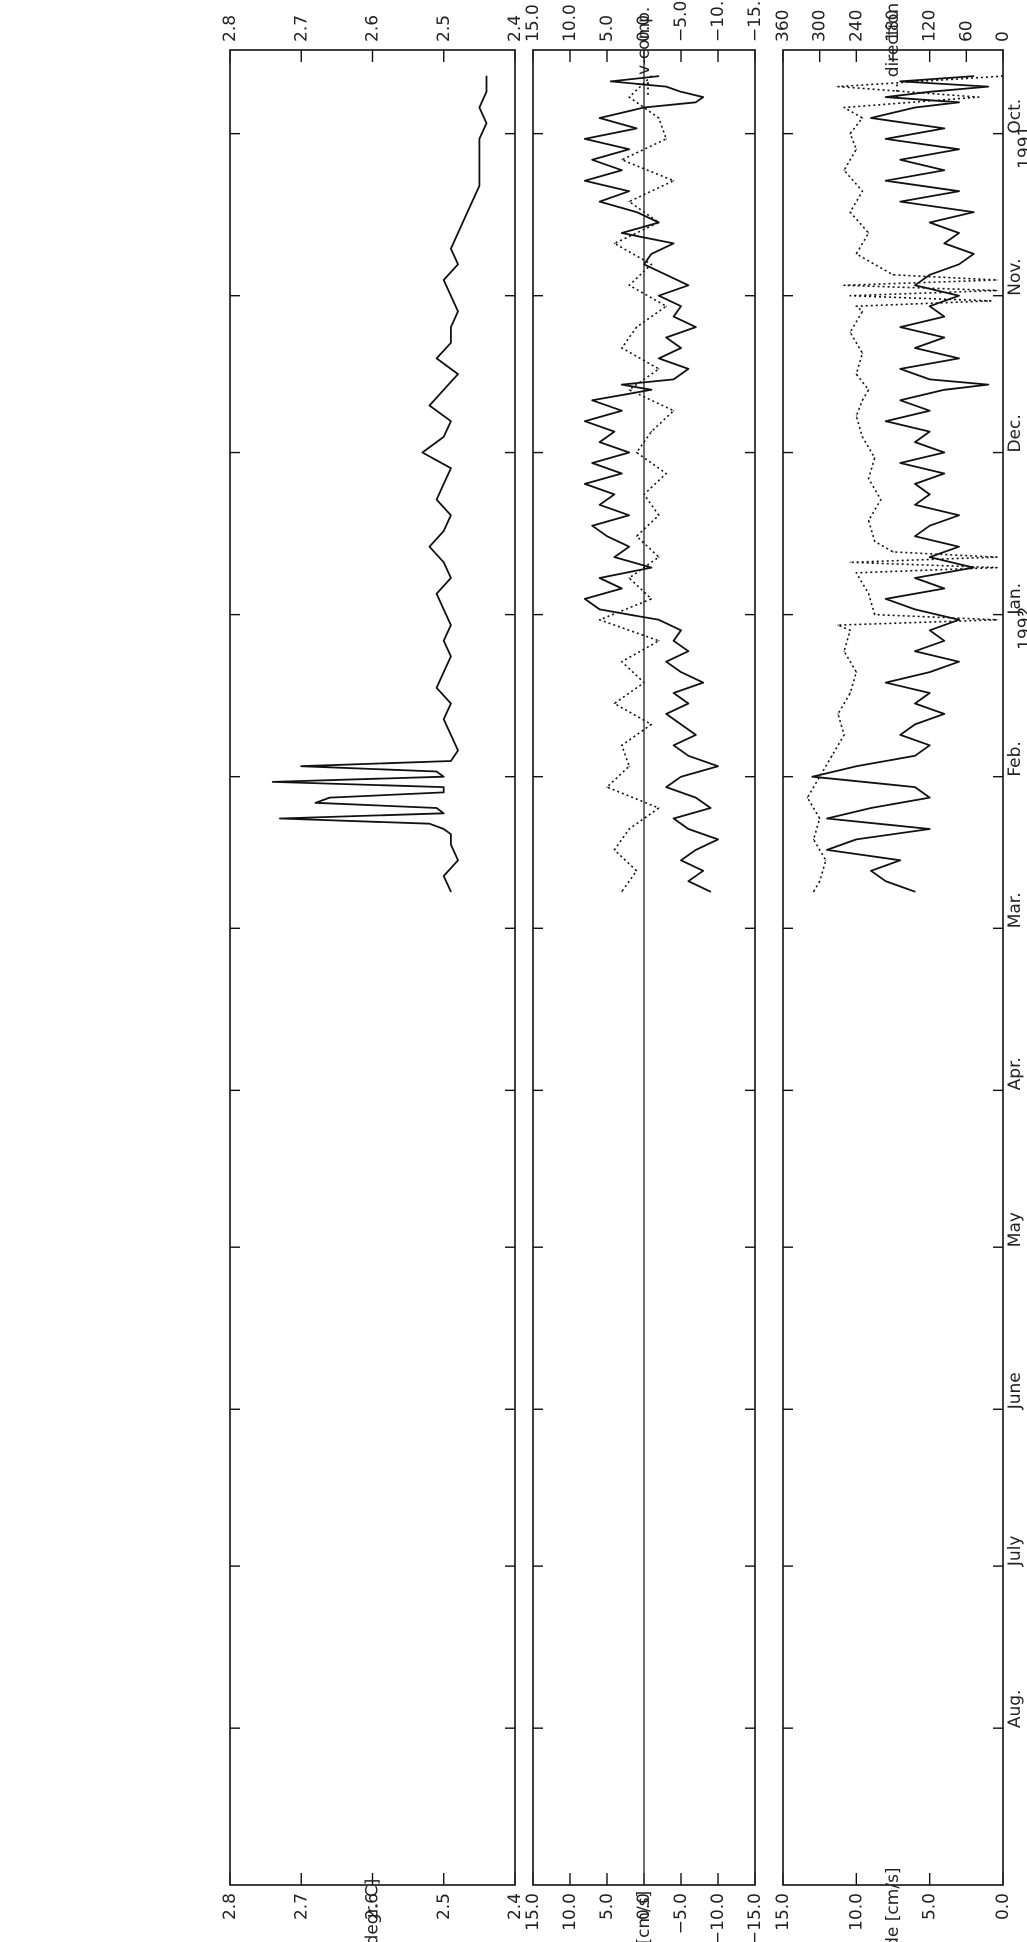 This screenshot has height=1942, width=1027. Describe the element at coordinates (900, 484) in the screenshot. I see `magnitude-series-line` at that location.